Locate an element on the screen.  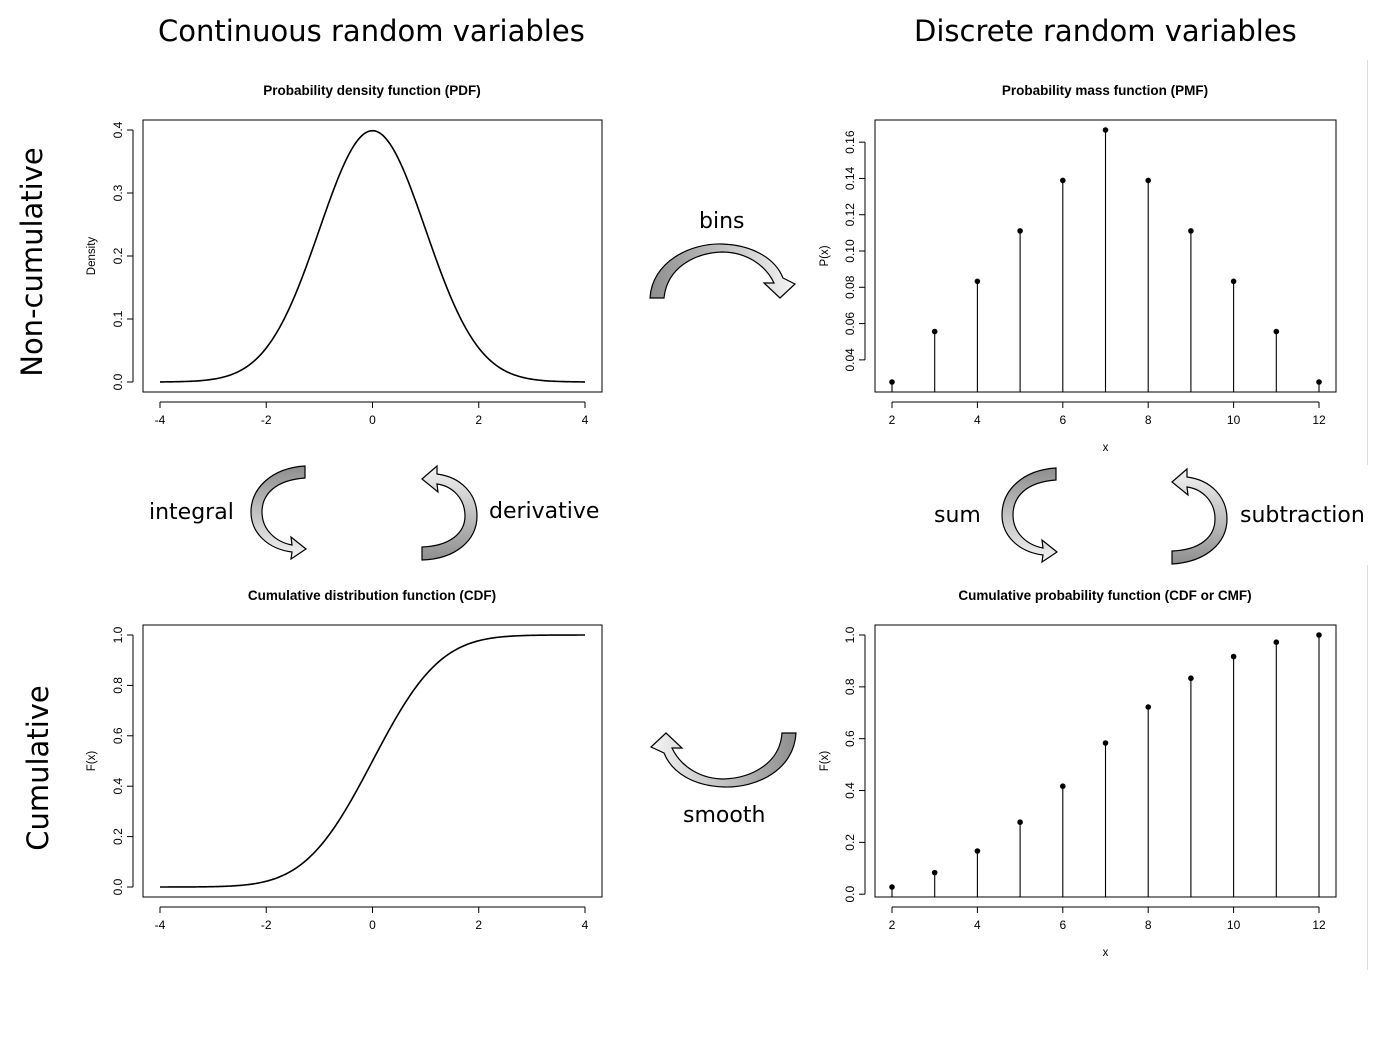
discrete-heading: Discrete random variables is located at coordinates (1105, 31).